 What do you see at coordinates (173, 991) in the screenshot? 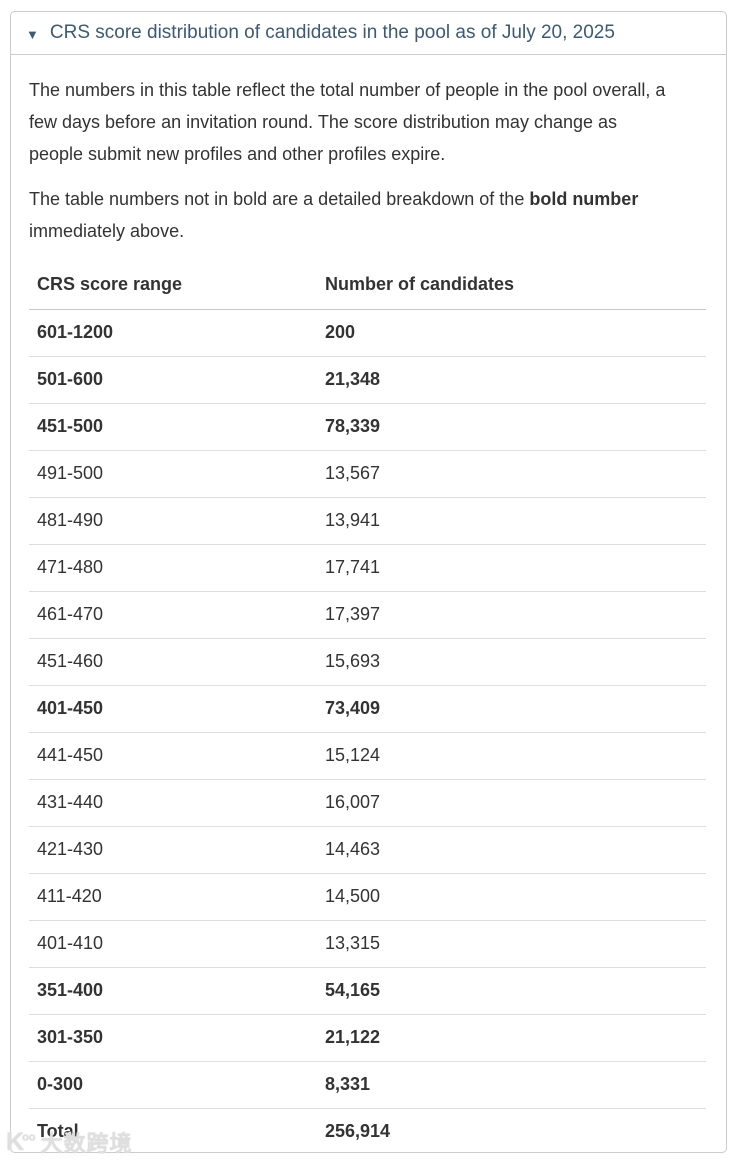
I see `crs-range-cell: 351-400` at bounding box center [173, 991].